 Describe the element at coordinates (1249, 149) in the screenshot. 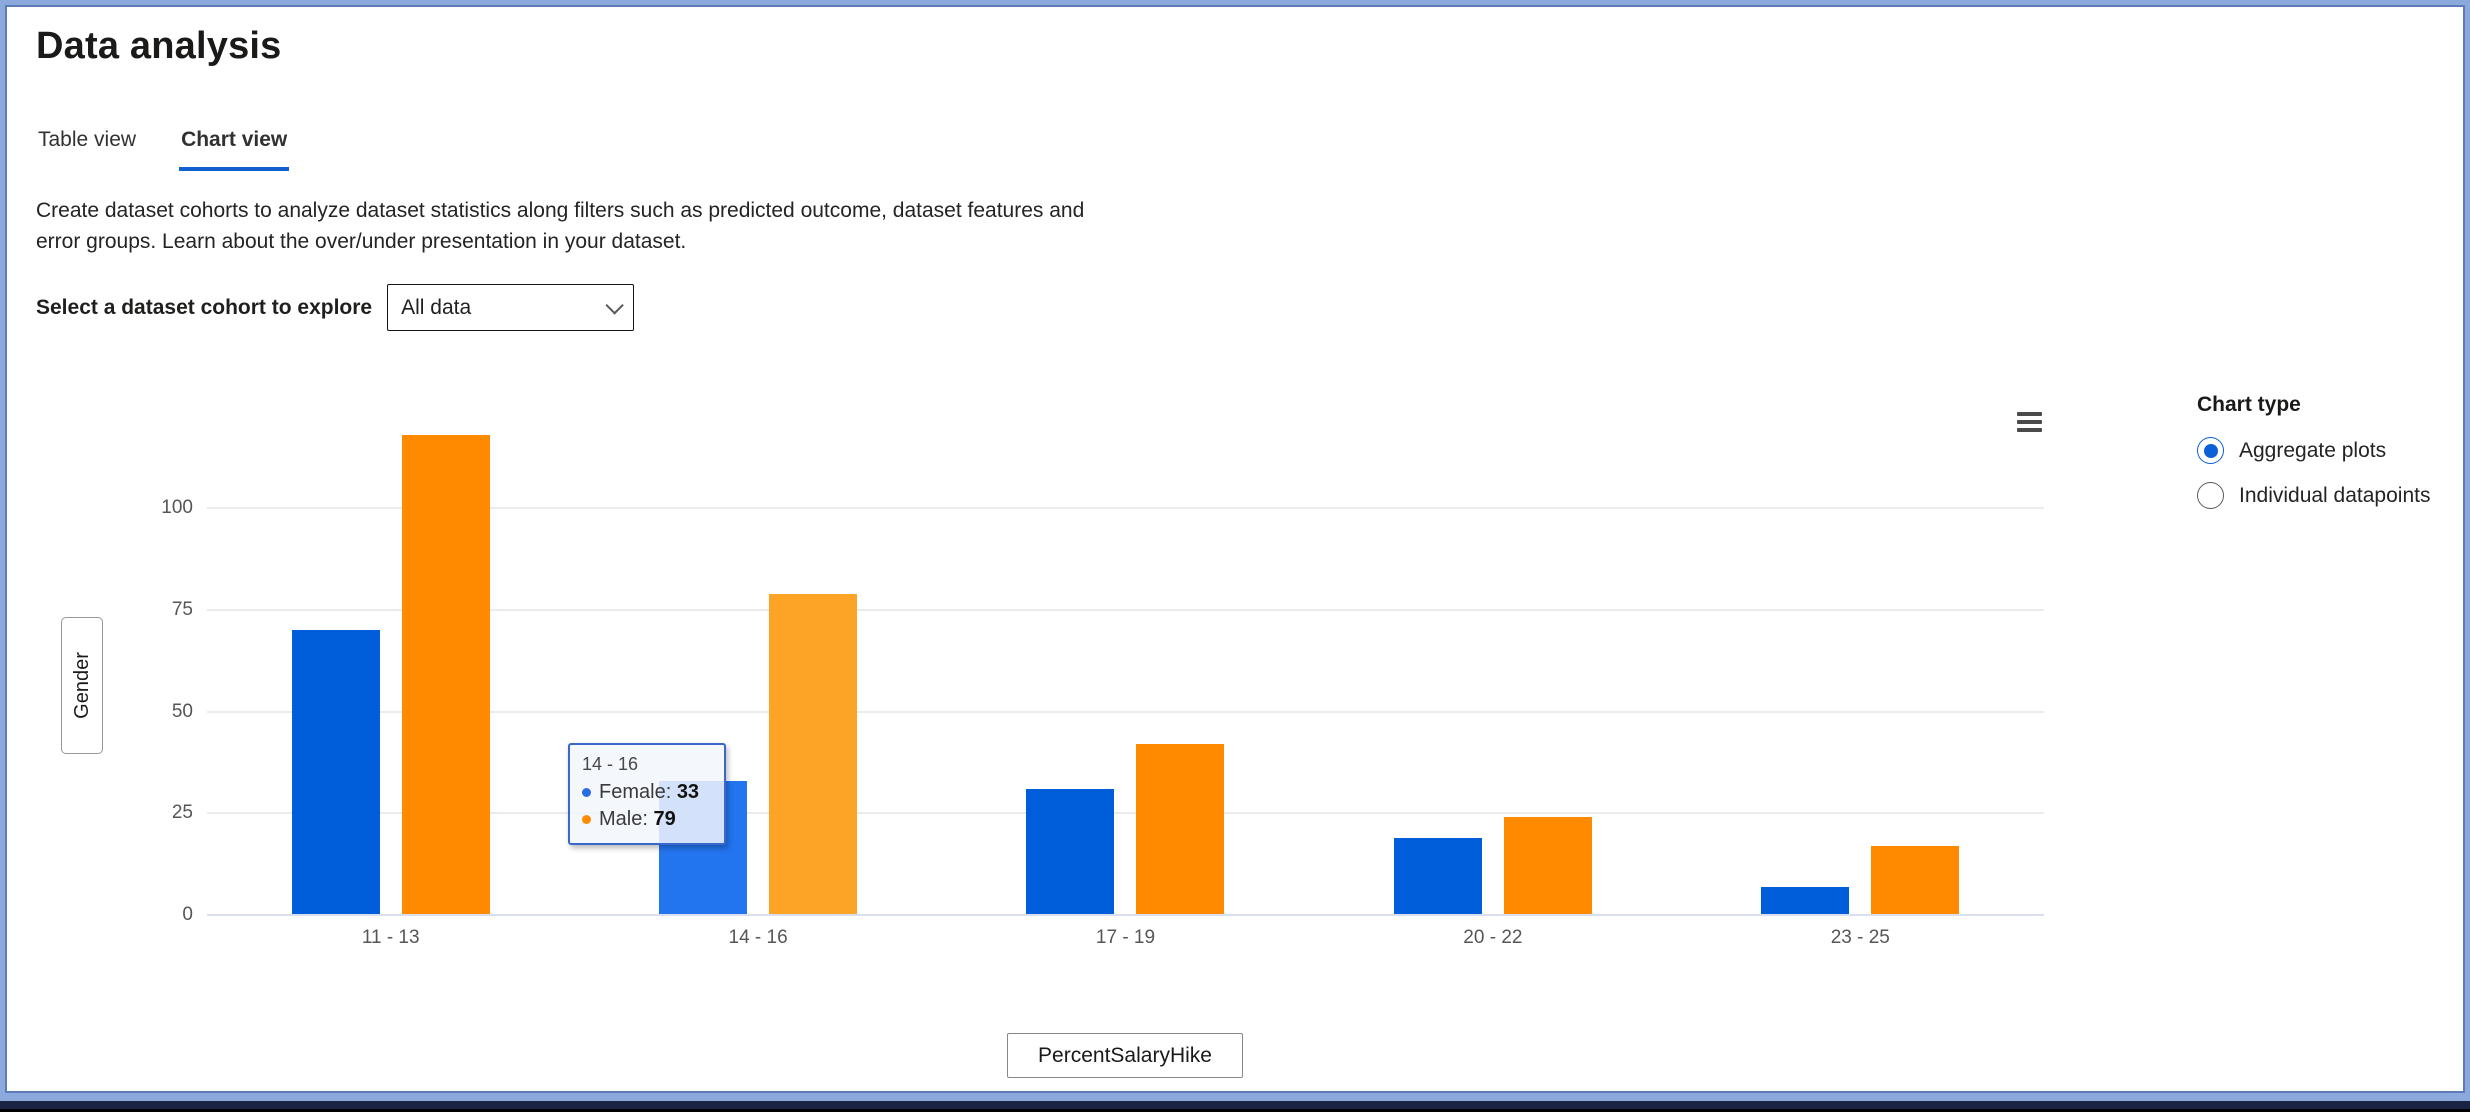

I see `tab-bar: Table view Chart view` at that location.